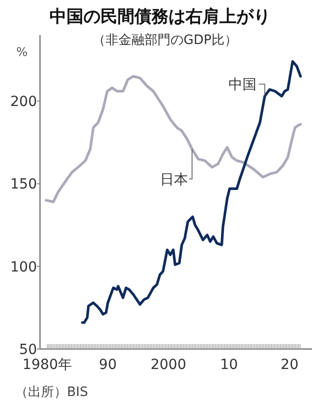 Image resolution: width=321 pixels, height=407 pixels. What do you see at coordinates (51, 392) in the screenshot?
I see `text: （出所）BIS` at bounding box center [51, 392].